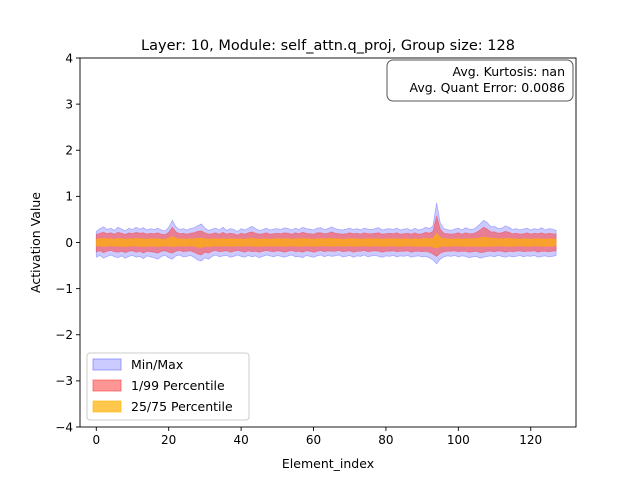 The width and height of the screenshot is (640, 484). Describe the element at coordinates (182, 406) in the screenshot. I see `legend-label: 25/75 Percentile` at that location.